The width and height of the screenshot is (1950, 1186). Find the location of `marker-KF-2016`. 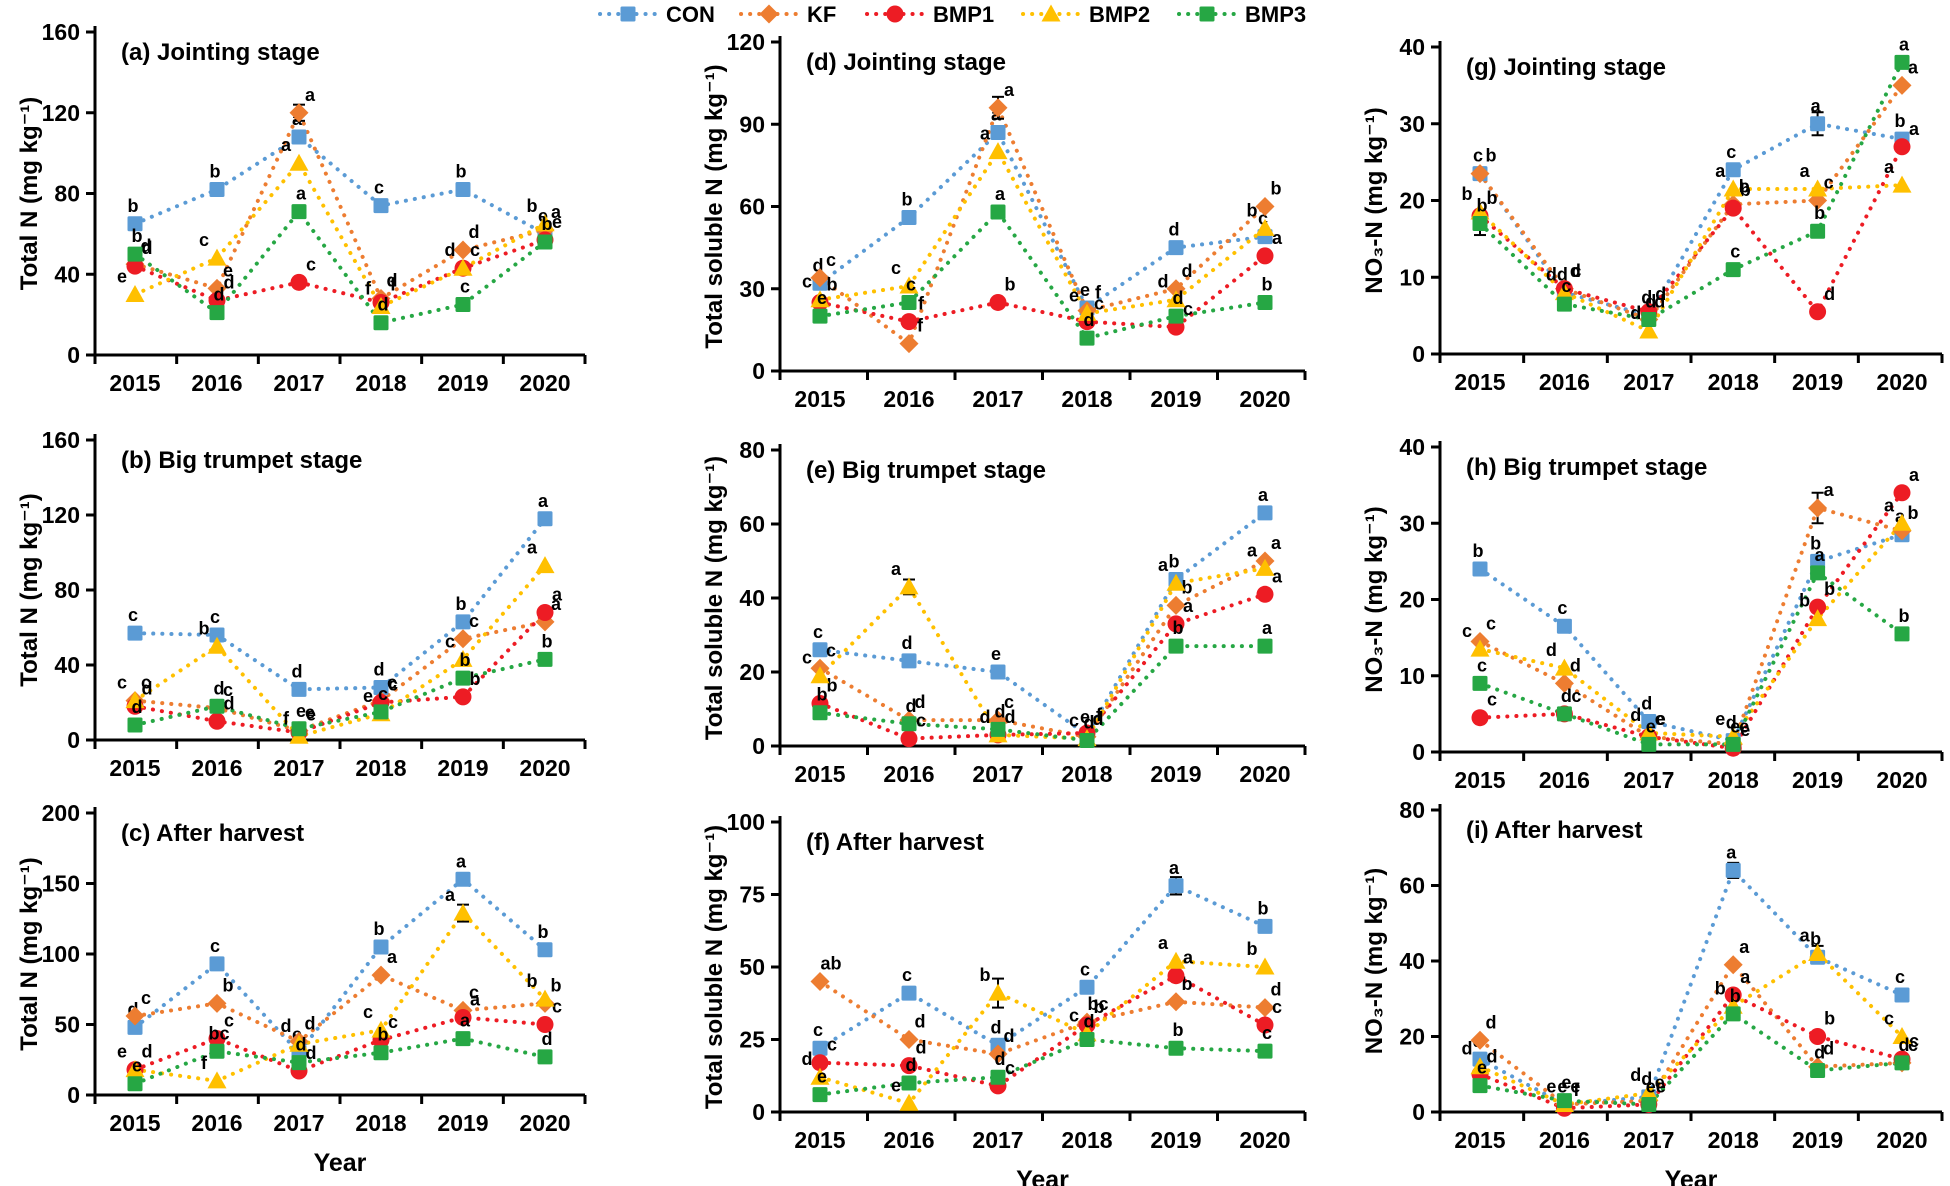

marker-KF-2016 is located at coordinates (217, 1003).